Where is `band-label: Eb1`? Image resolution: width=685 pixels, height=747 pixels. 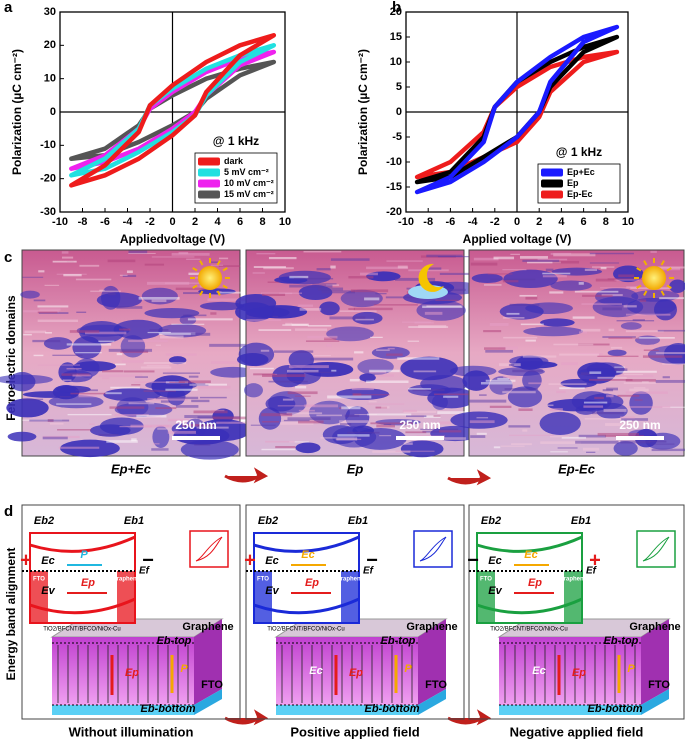
band-label: Eb1 is located at coordinates (134, 521).